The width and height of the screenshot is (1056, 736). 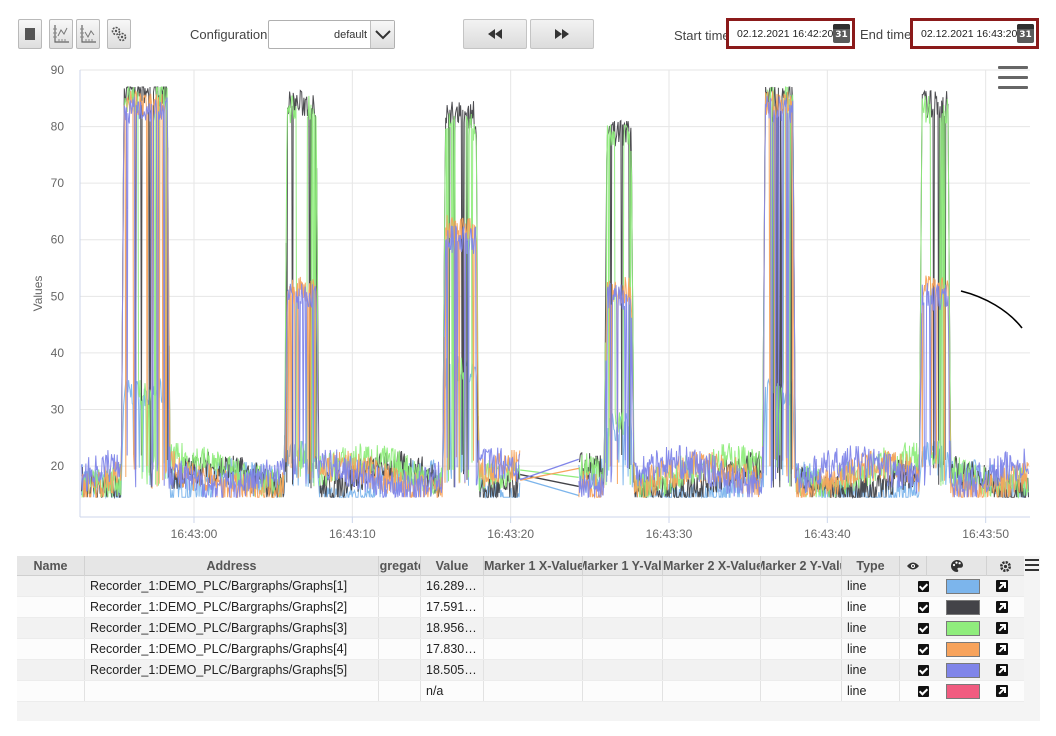 What do you see at coordinates (232, 566) in the screenshot?
I see `column-address: Address` at bounding box center [232, 566].